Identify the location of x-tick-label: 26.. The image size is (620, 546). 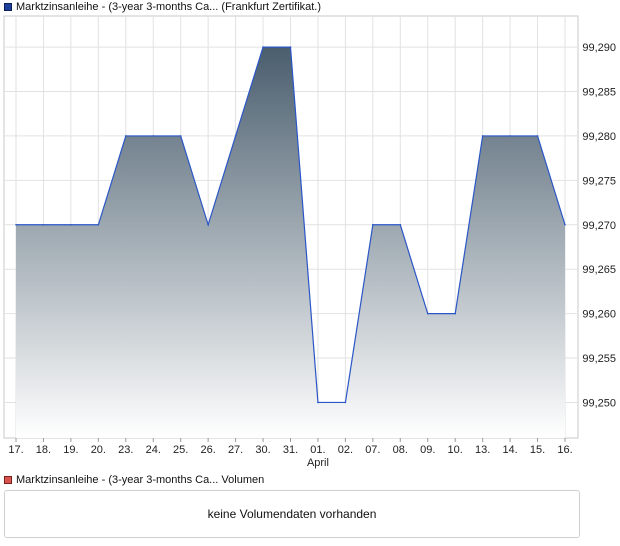
(208, 450).